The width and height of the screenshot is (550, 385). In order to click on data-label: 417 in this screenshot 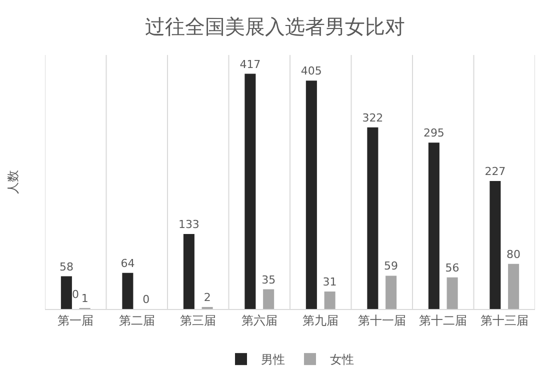, I will do `click(250, 64)`.